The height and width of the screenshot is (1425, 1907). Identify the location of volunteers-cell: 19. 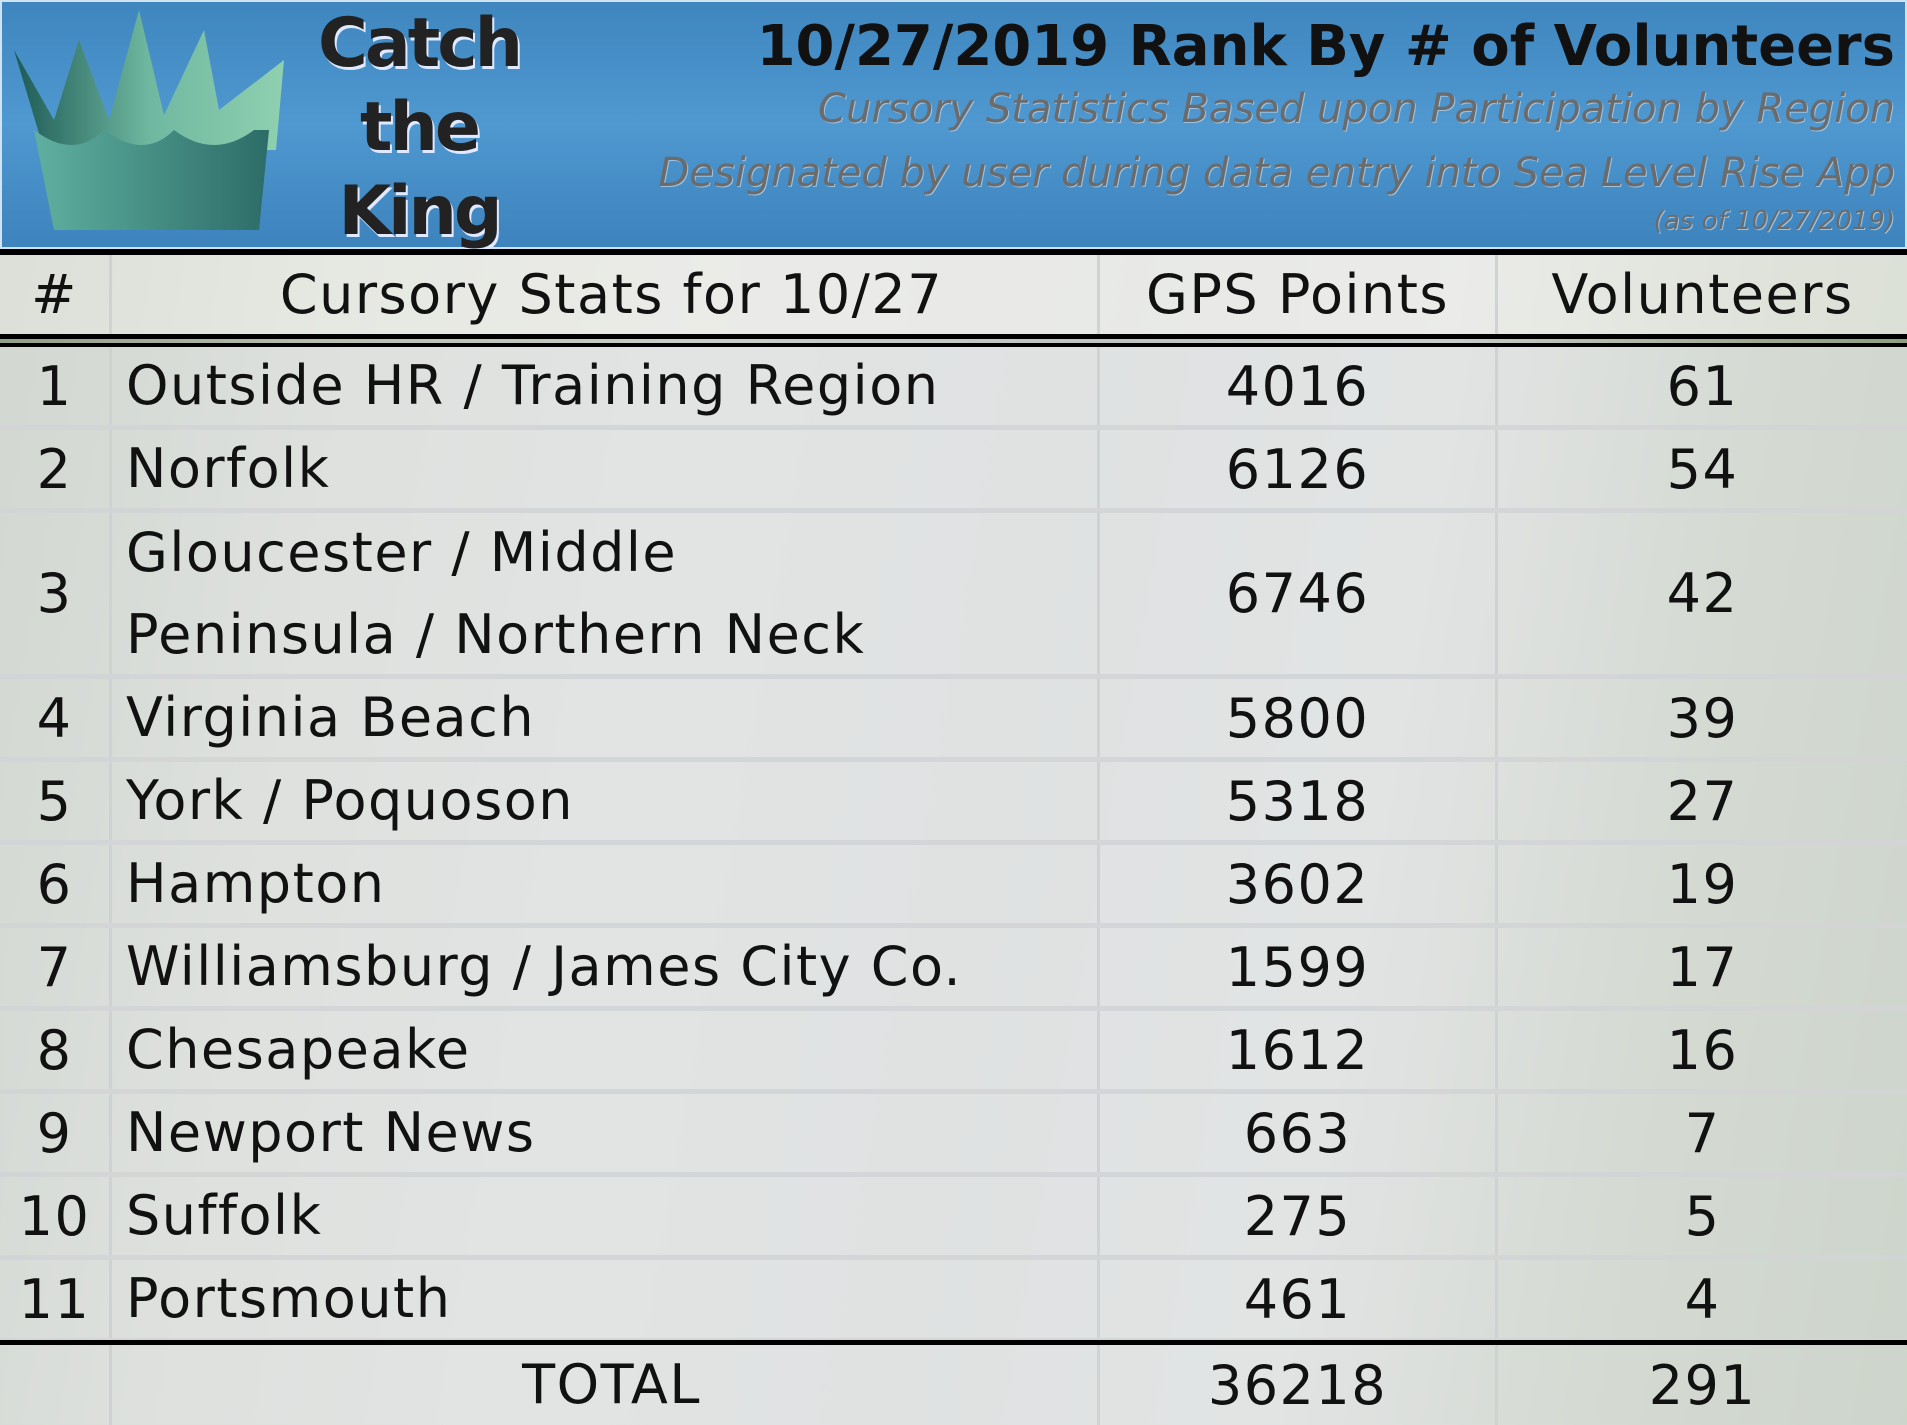
(1702, 884).